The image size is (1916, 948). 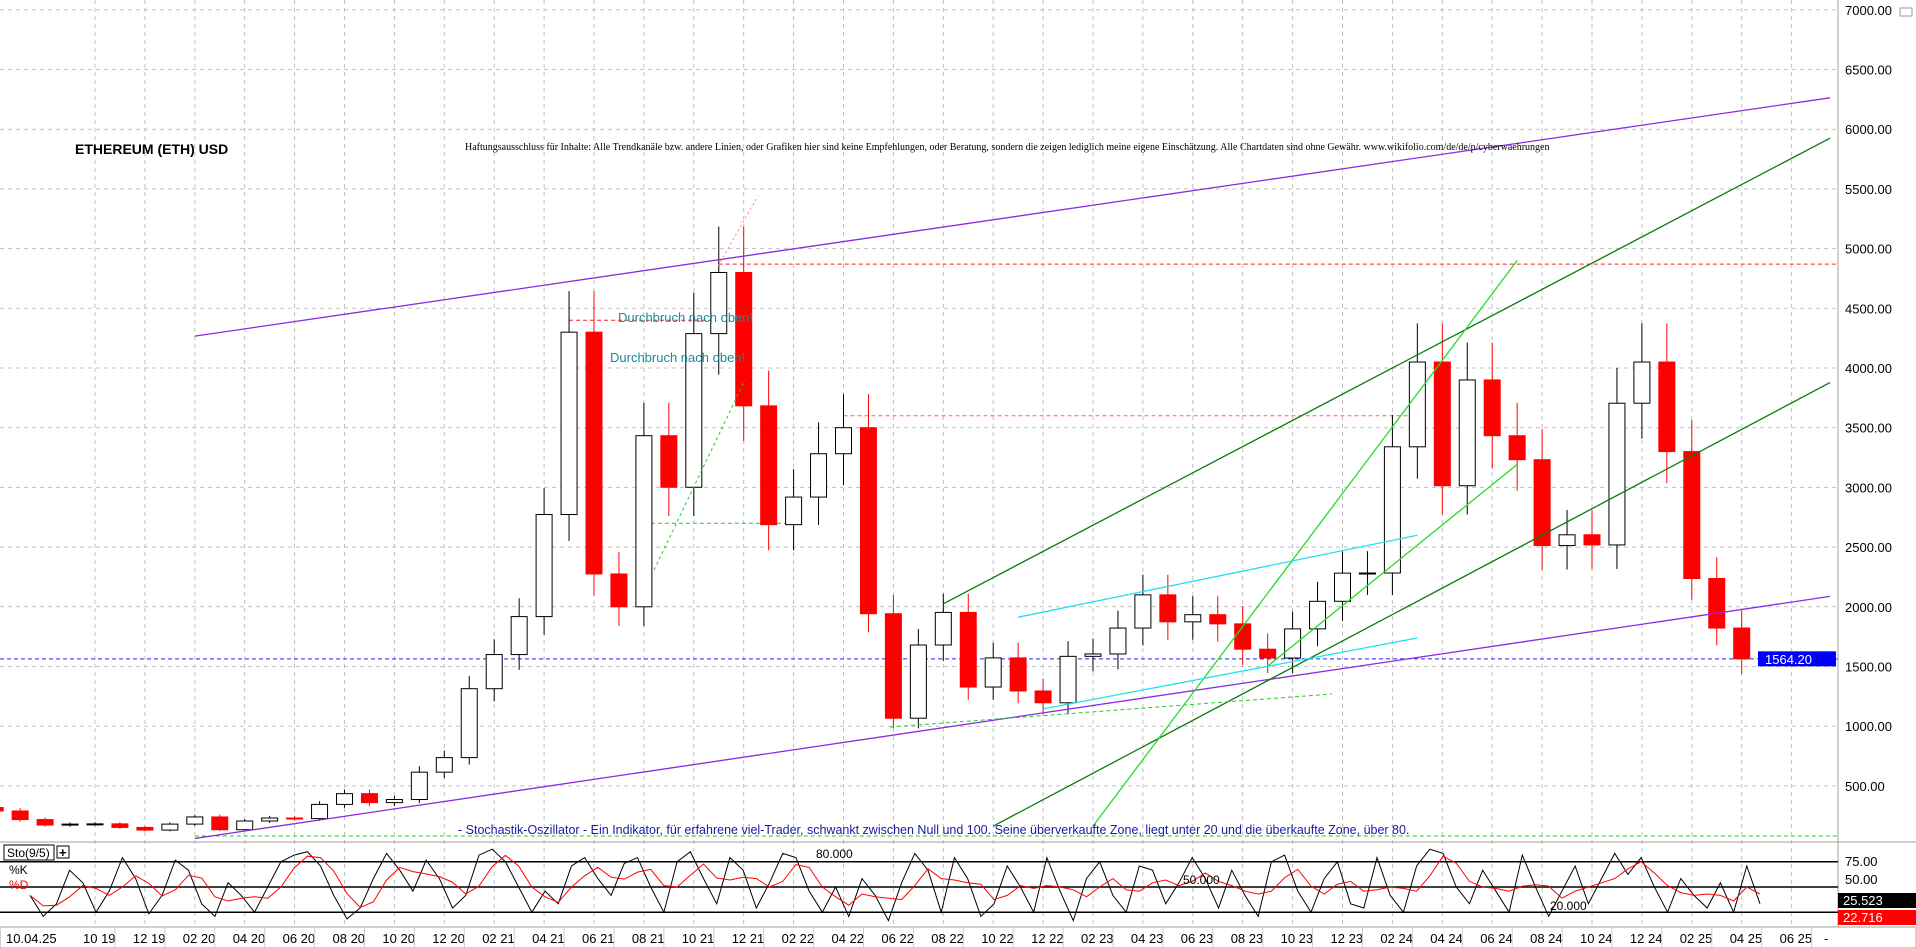 I want to click on price-tick-label: 5500.00, so click(x=1868, y=189).